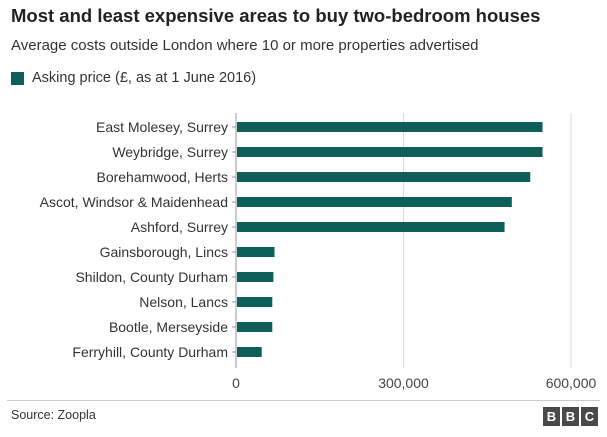 This screenshot has width=607, height=437. What do you see at coordinates (236, 383) in the screenshot?
I see `x-tick-label: 0` at bounding box center [236, 383].